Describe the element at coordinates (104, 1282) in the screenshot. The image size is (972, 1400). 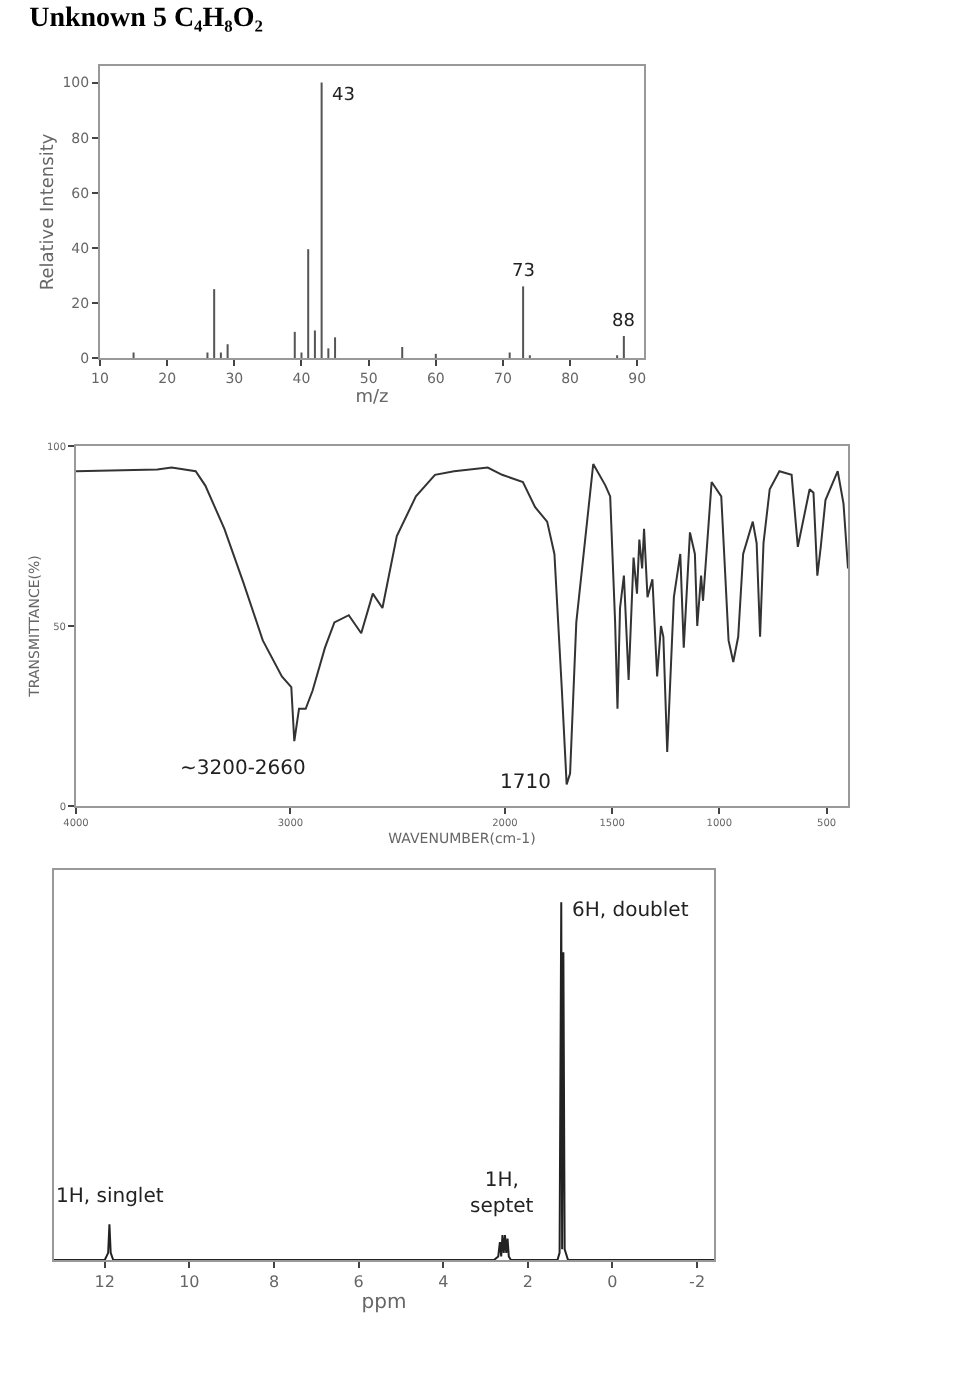
I see `x-tick-label: 12` at that location.